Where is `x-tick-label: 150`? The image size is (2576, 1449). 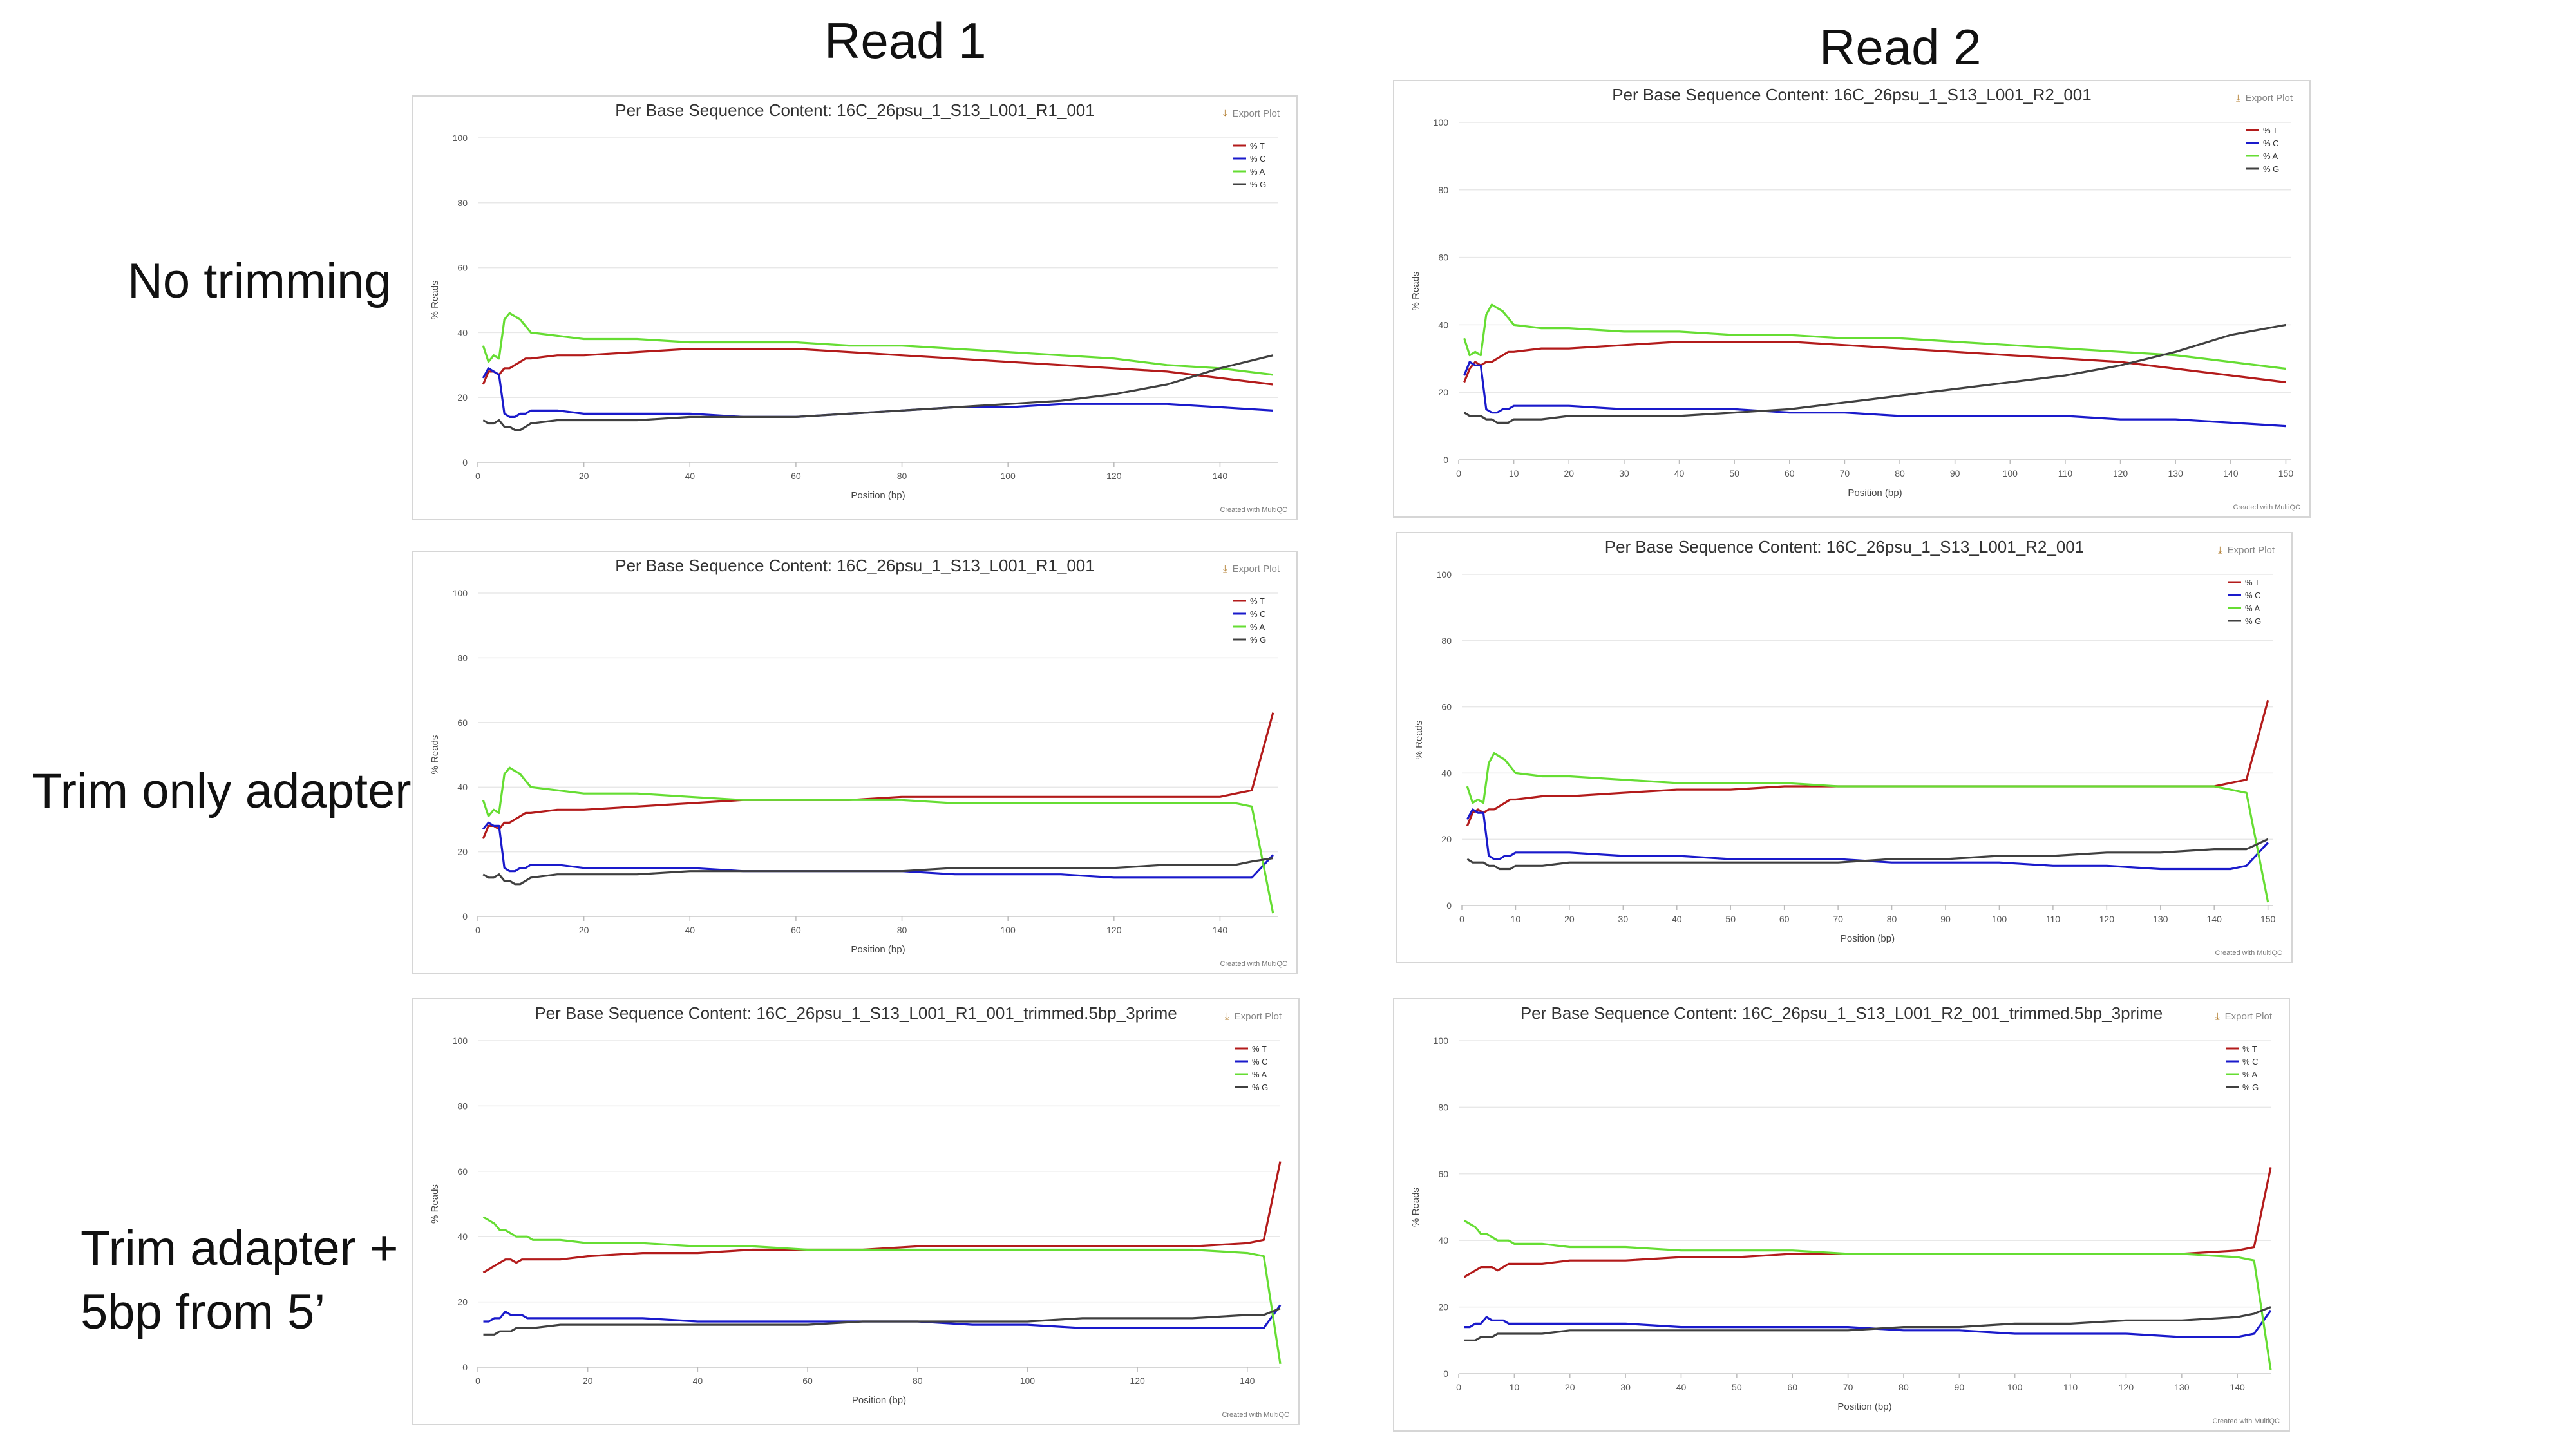 x-tick-label: 150 is located at coordinates (2286, 473).